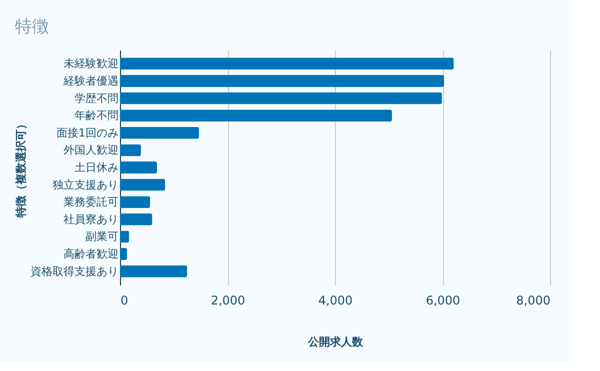  I want to click on y-tick-label: 未経験歓迎, so click(91, 63).